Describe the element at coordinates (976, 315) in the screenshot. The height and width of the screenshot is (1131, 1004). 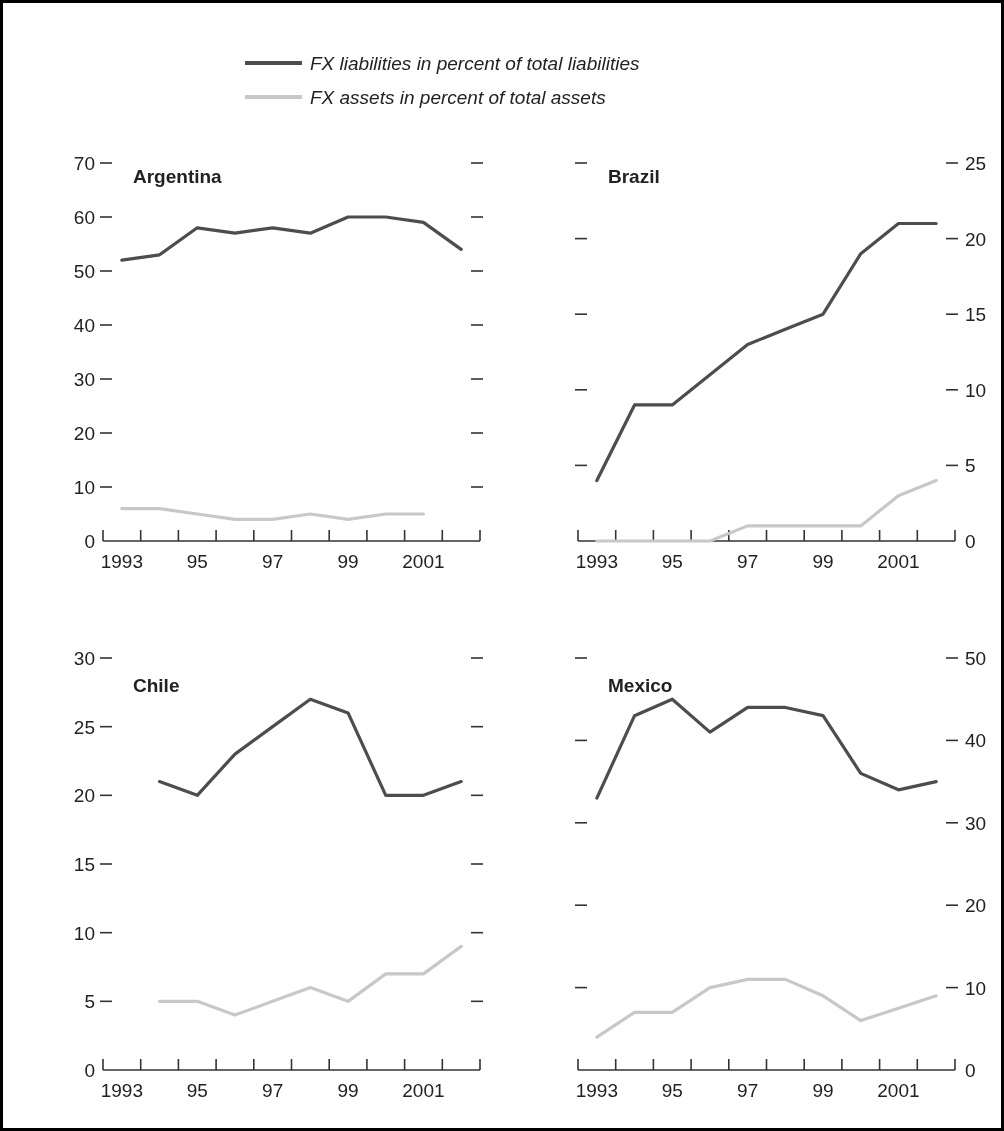
I see `y2-tick-label: 15` at that location.